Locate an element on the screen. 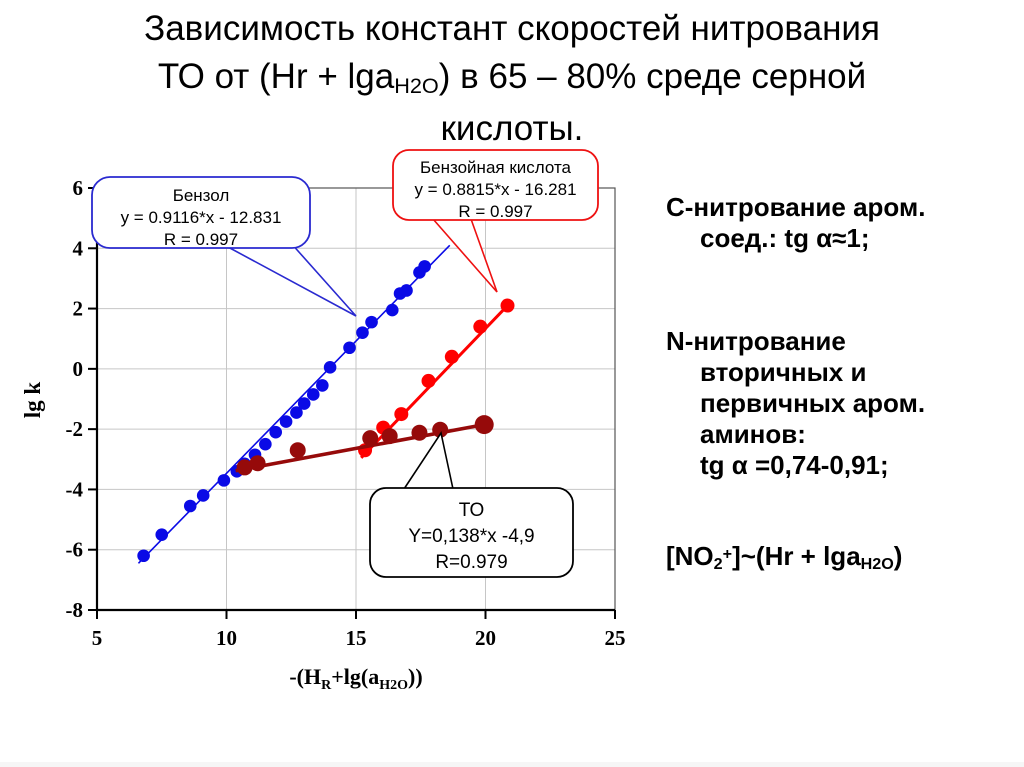 Image resolution: width=1024 pixels, height=767 pixels. y-axis-title: lg k is located at coordinates (32, 400).